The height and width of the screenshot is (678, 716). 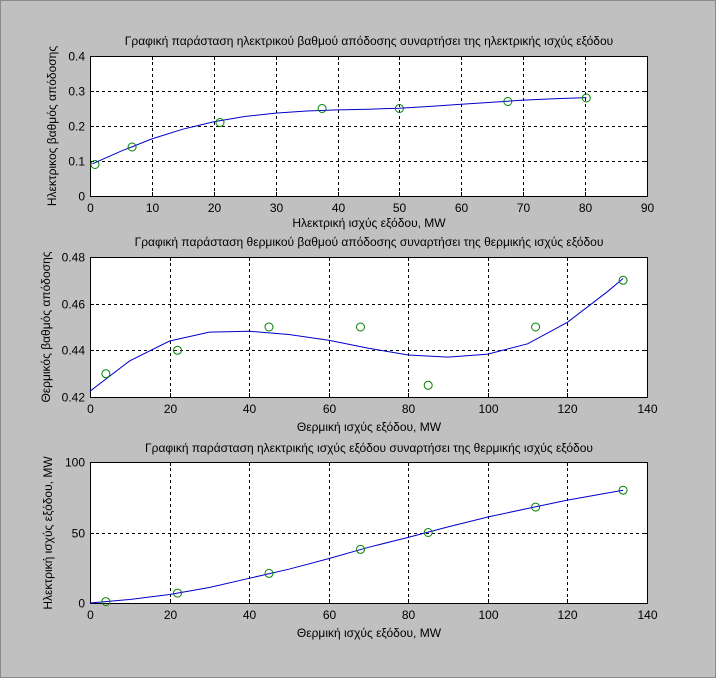 What do you see at coordinates (48, 533) in the screenshot?
I see `axes-3-y-label: Ηλεκτρική ισχύς εξόδου, MW` at bounding box center [48, 533].